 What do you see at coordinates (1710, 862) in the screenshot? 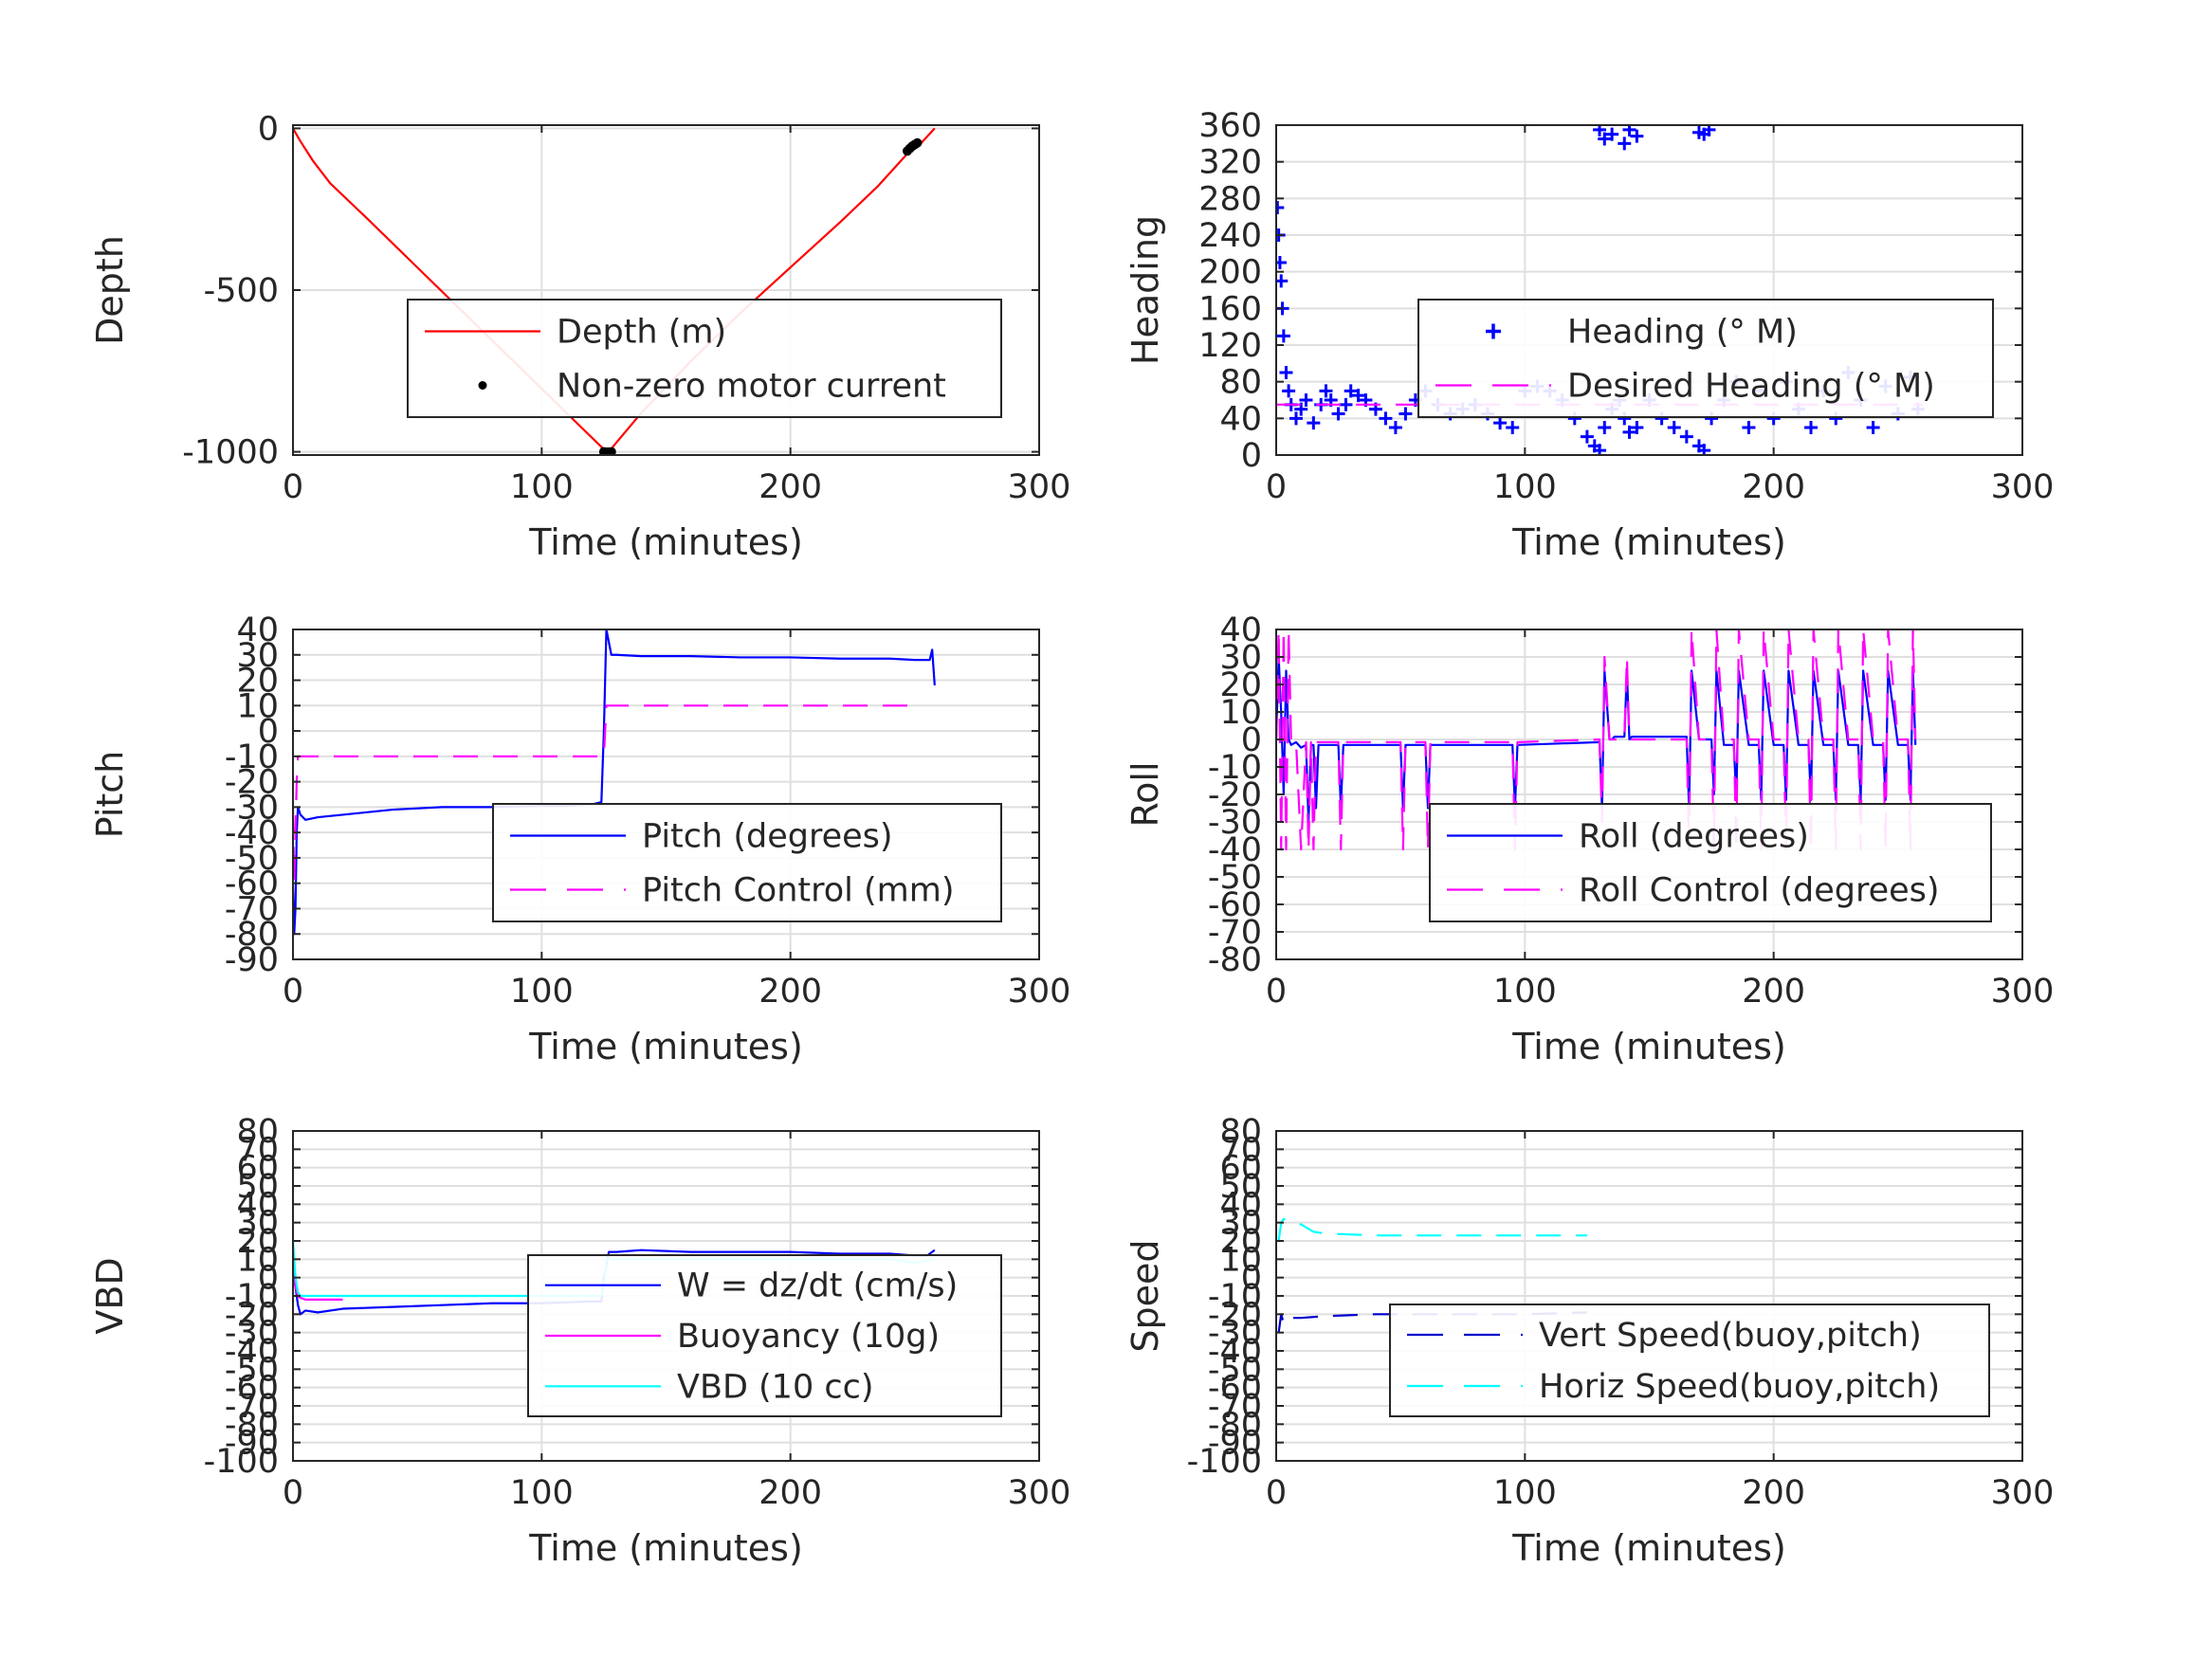
I see `legend: Roll (degrees) Roll Control (degrees)` at bounding box center [1710, 862].